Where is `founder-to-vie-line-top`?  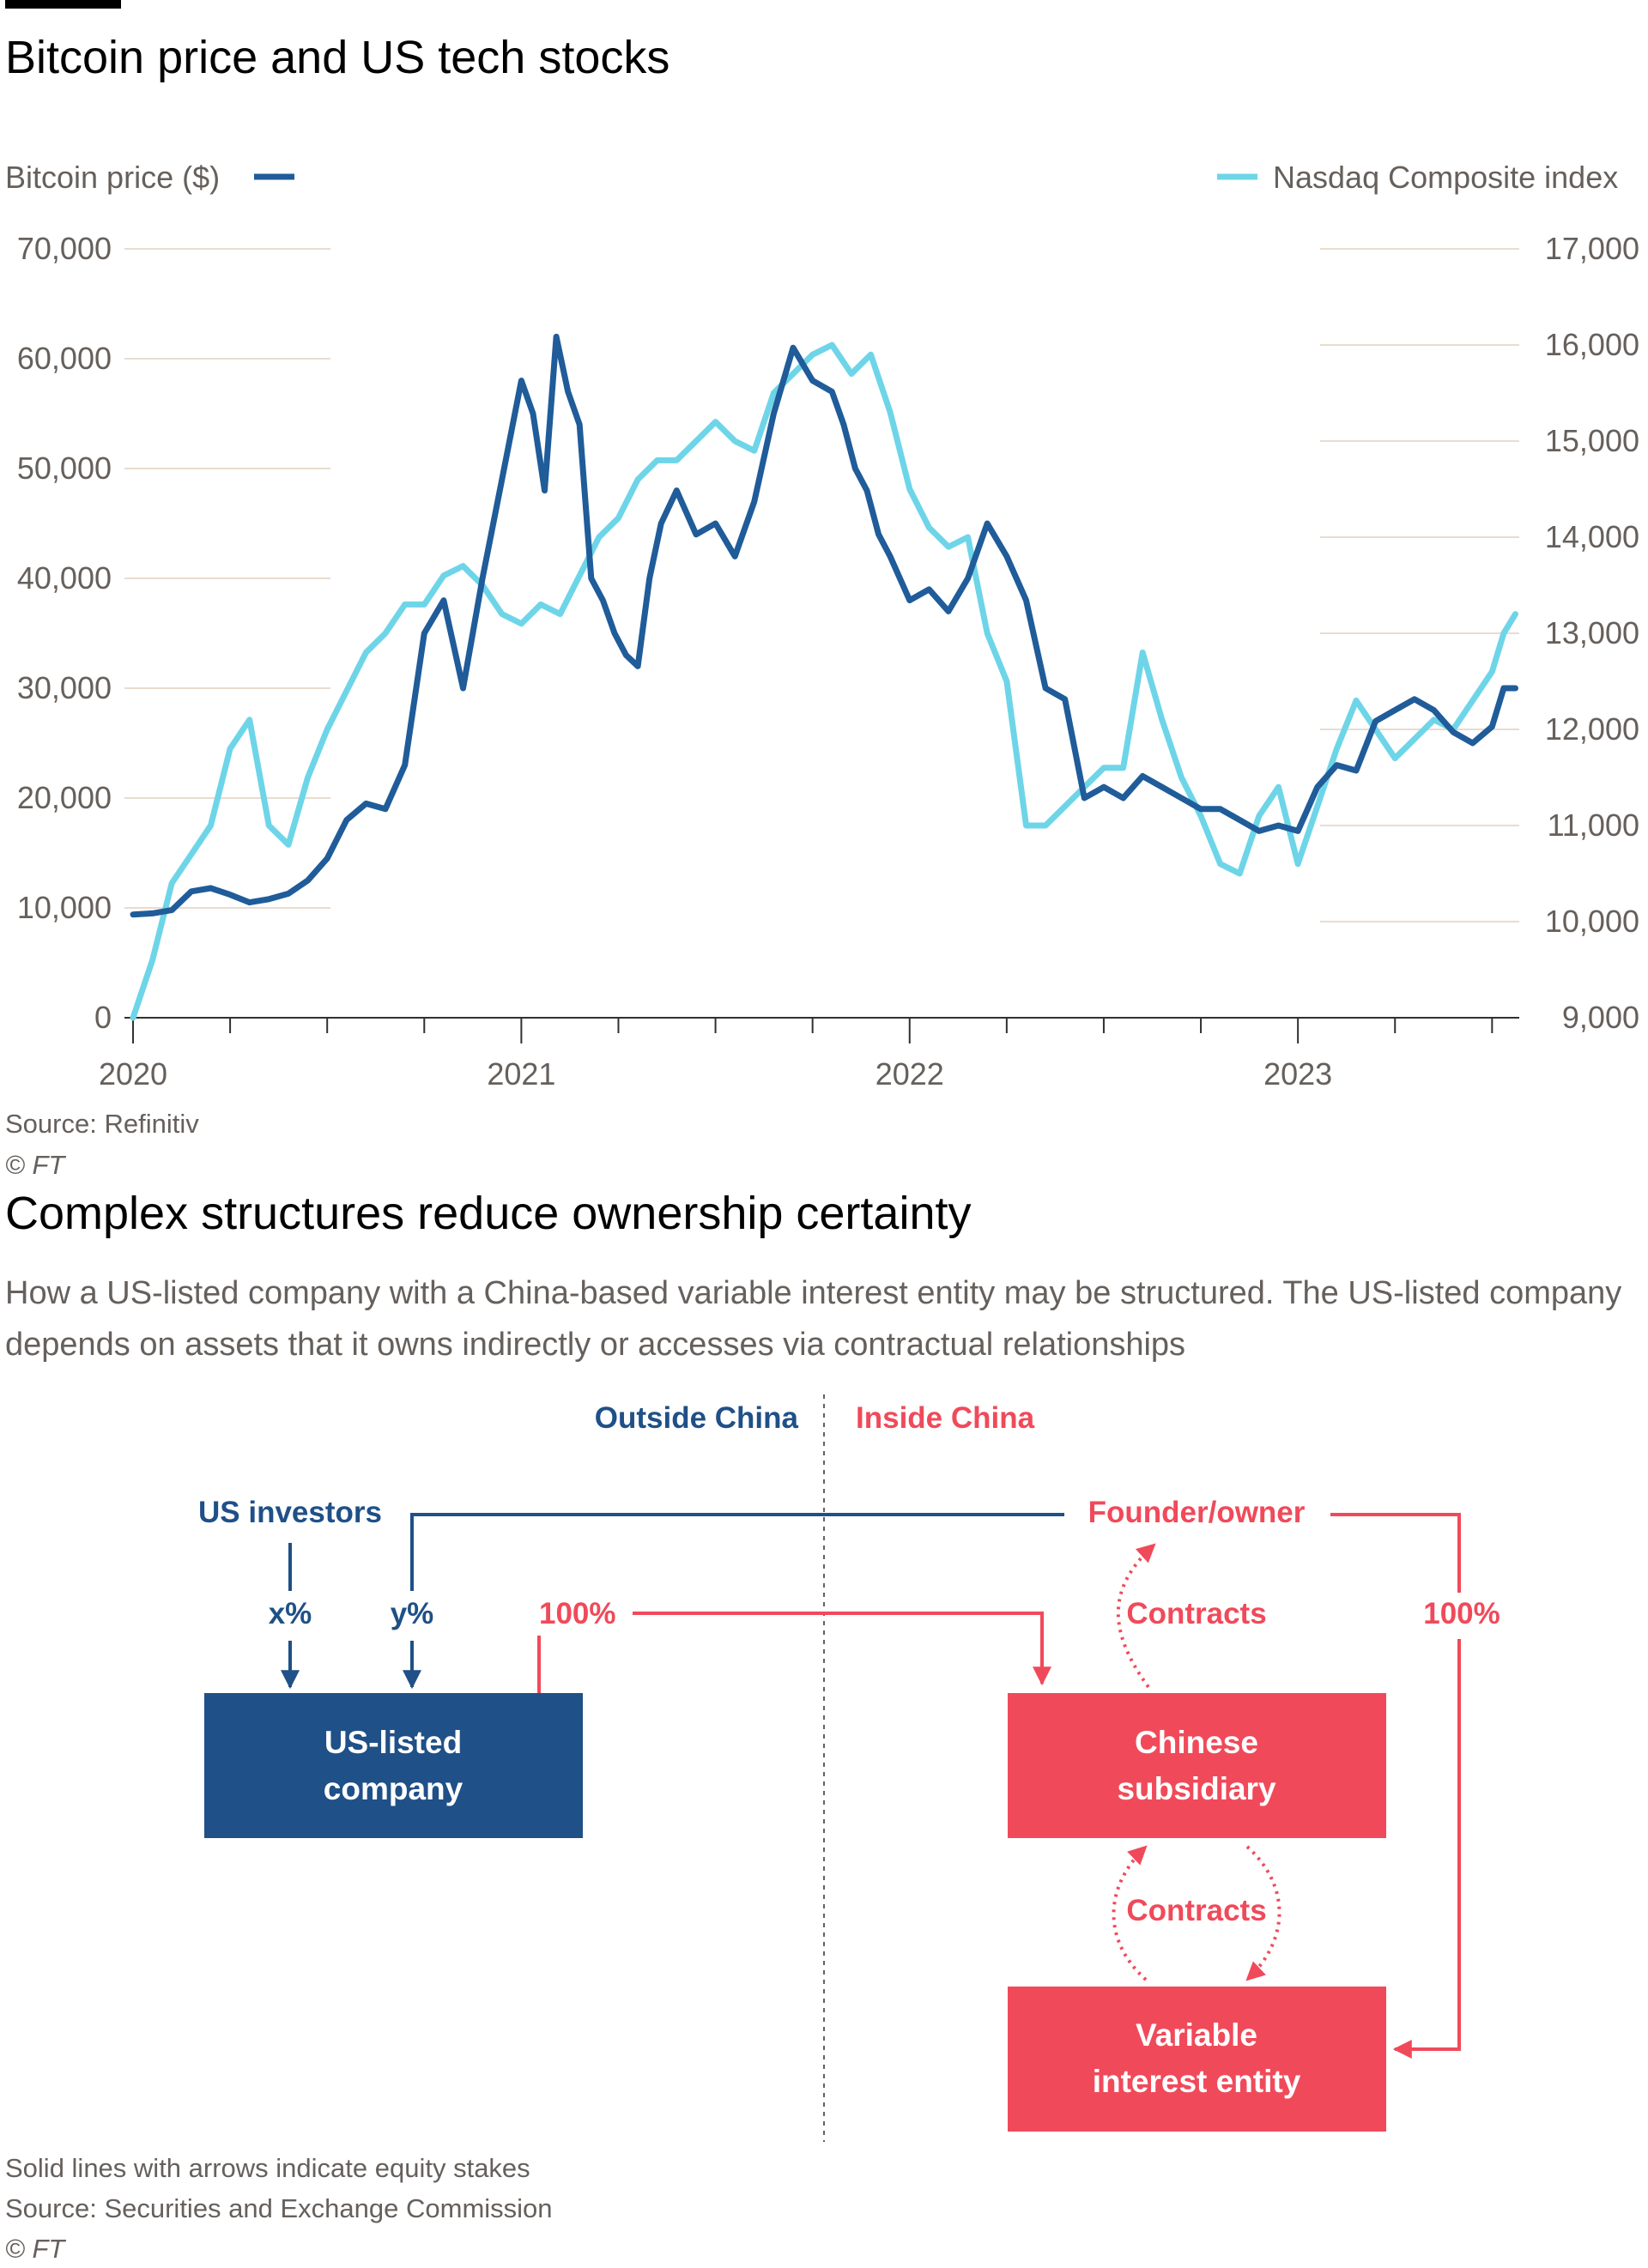
founder-to-vie-line-top is located at coordinates (1395, 1553).